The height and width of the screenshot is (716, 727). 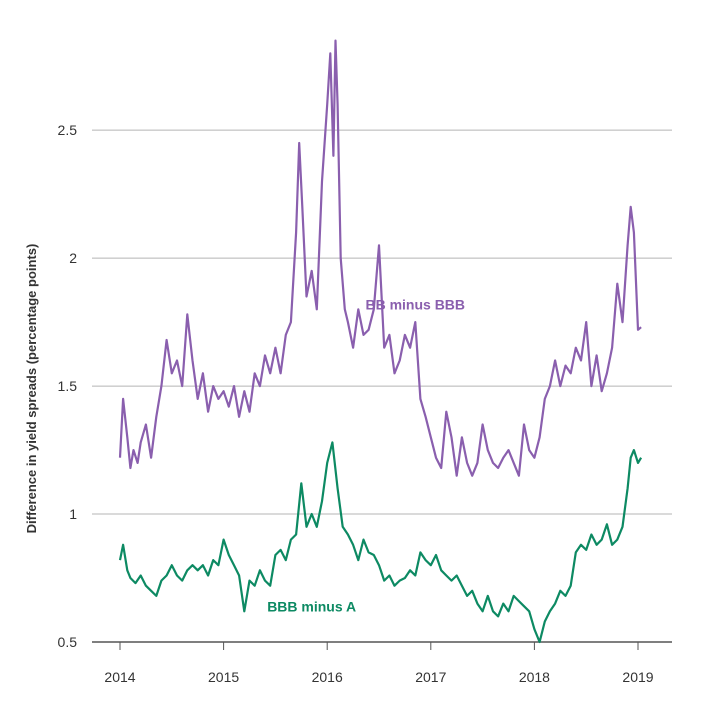 I want to click on y-tick-label: 2, so click(x=73, y=258).